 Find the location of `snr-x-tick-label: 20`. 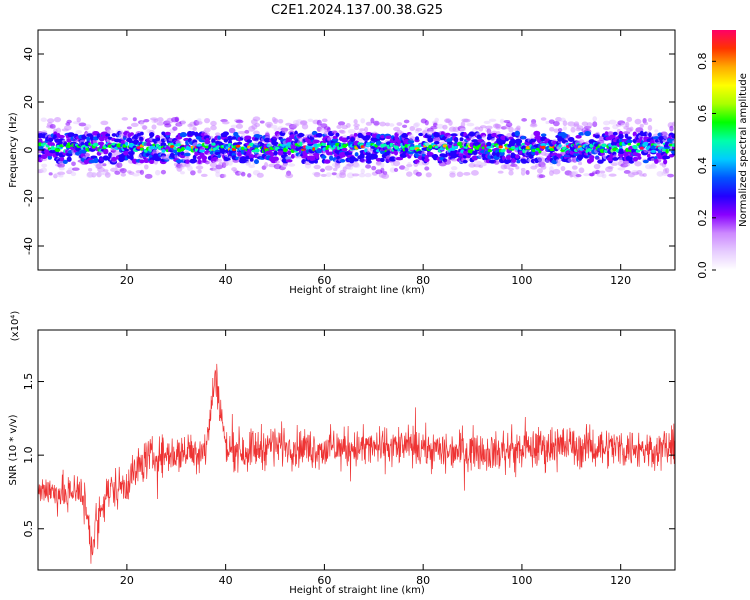

snr-x-tick-label: 20 is located at coordinates (127, 580).